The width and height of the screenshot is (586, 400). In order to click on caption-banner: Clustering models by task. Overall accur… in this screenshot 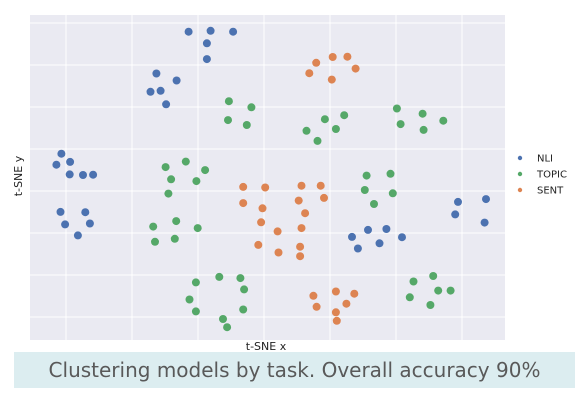, I will do `click(294, 370)`.